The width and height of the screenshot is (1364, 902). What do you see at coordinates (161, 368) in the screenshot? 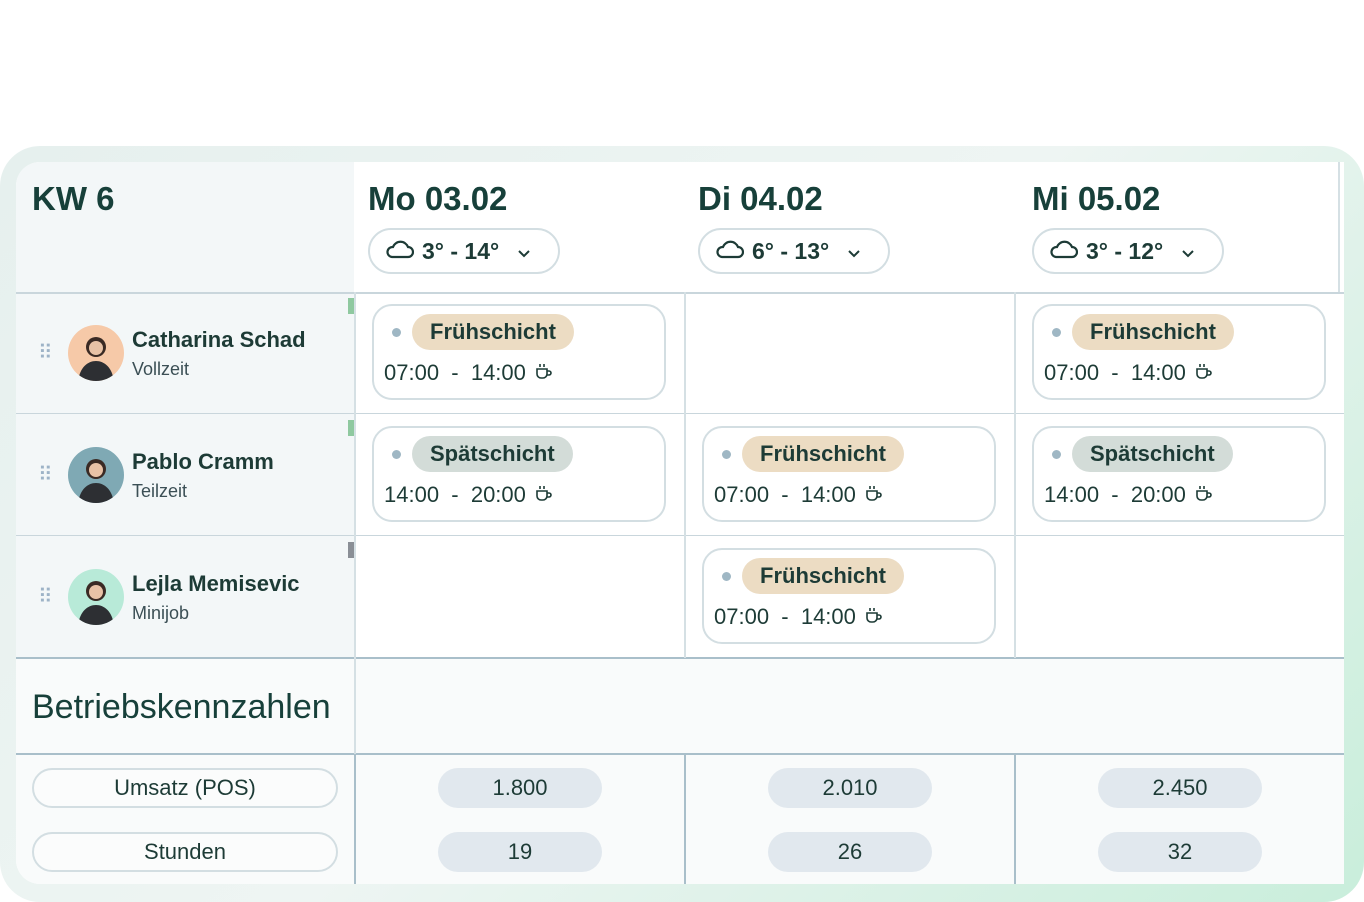
I see `employment-type: Vollzeit` at bounding box center [161, 368].